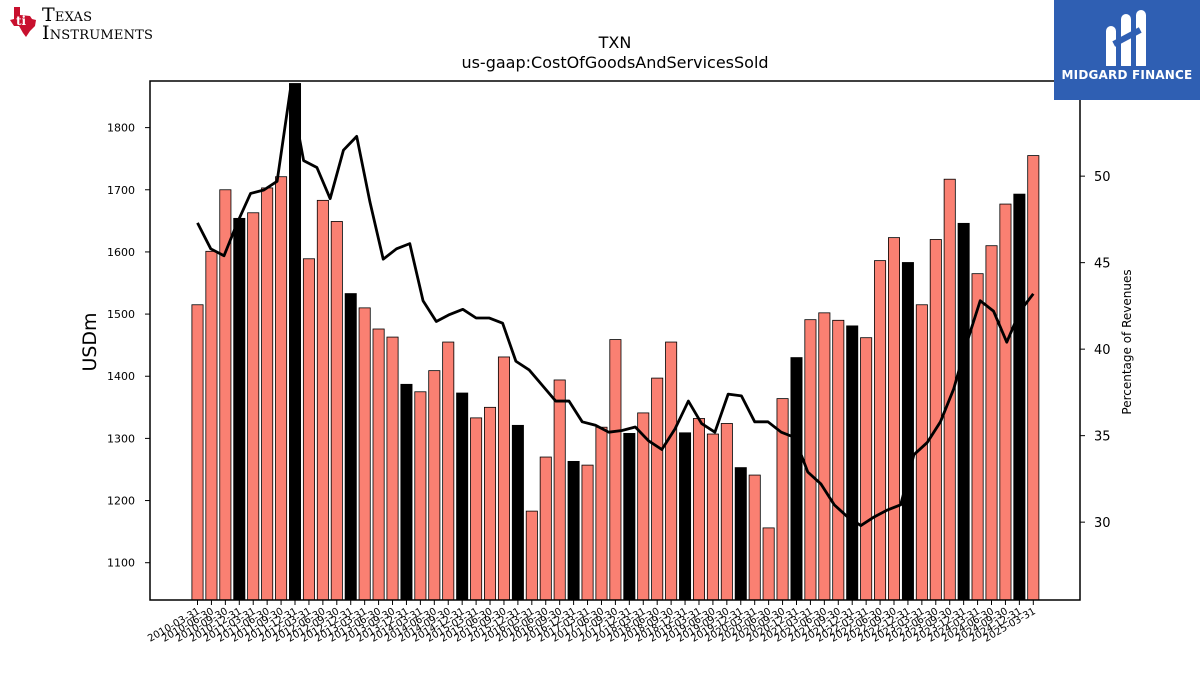 This screenshot has width=1200, height=675. I want to click on y-tick-label-2: 1300, so click(121, 438).